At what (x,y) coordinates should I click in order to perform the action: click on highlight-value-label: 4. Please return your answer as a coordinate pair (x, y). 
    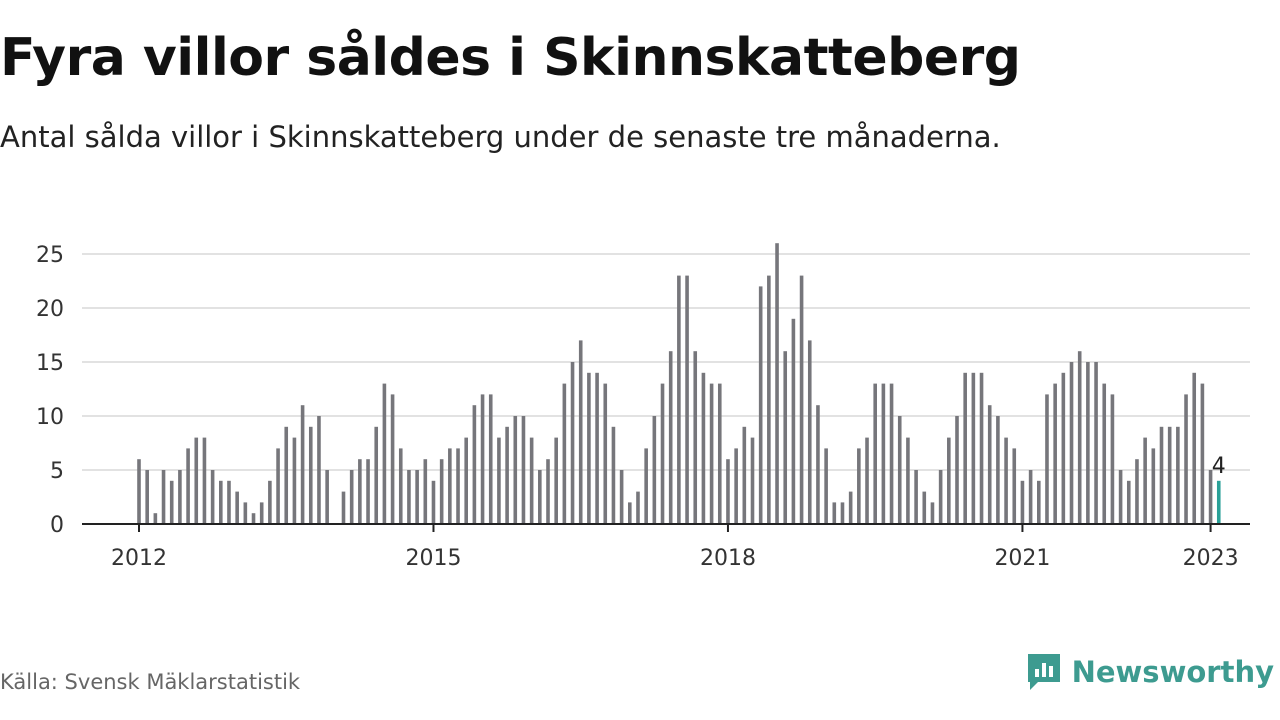
    Looking at the image, I should click on (1219, 466).